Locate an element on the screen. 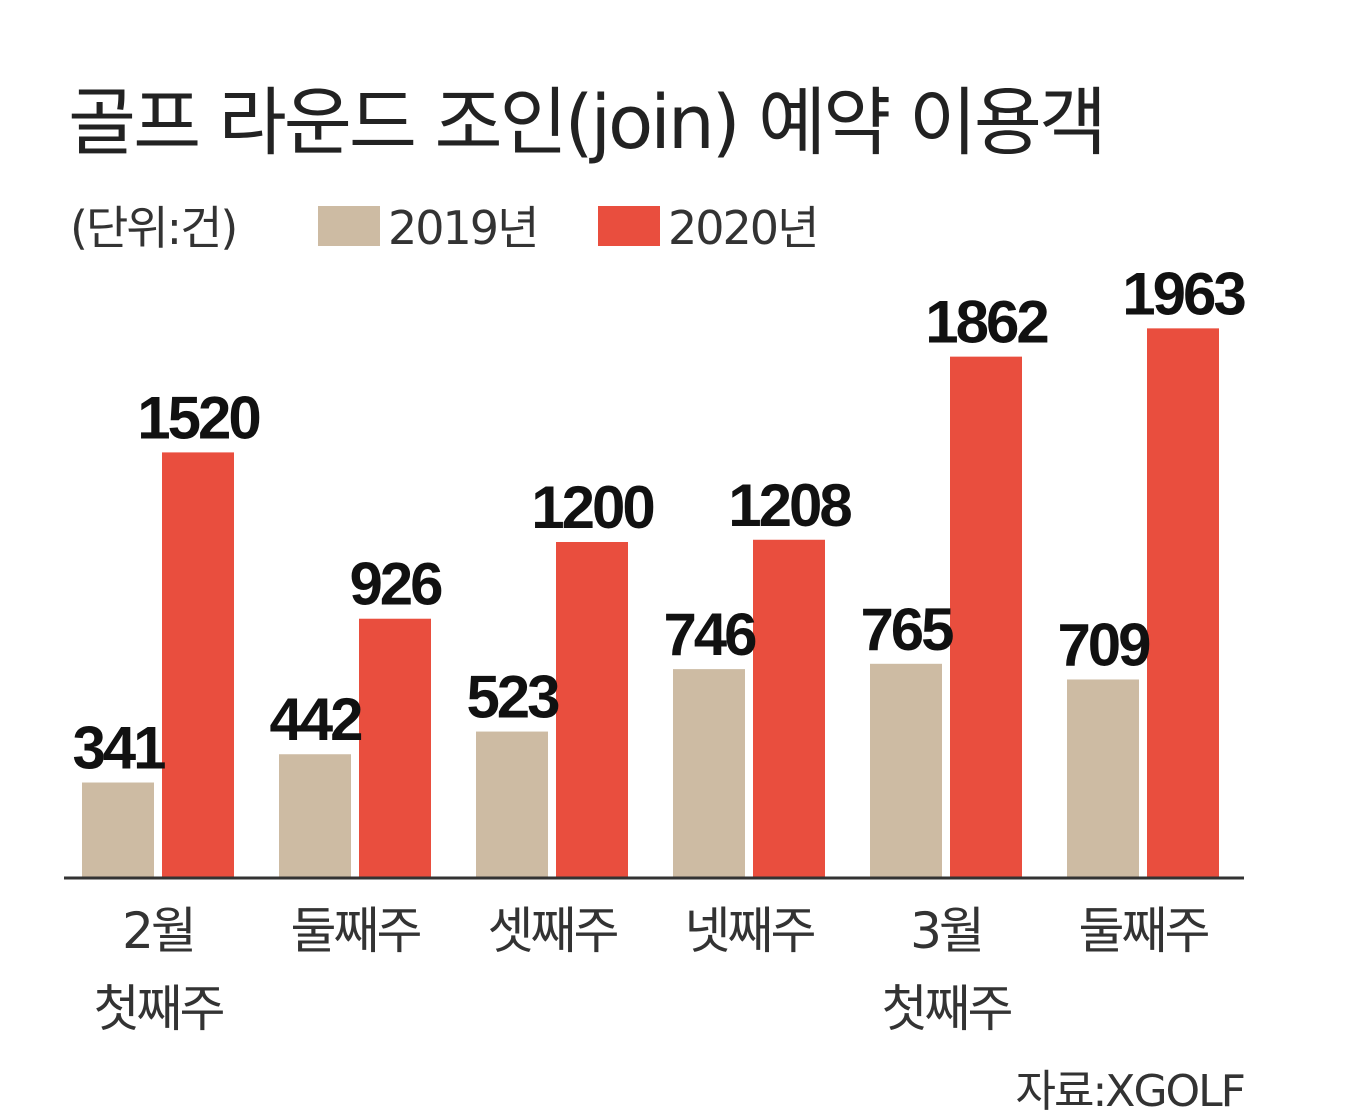  bar-2020년-5 is located at coordinates (1183, 603).